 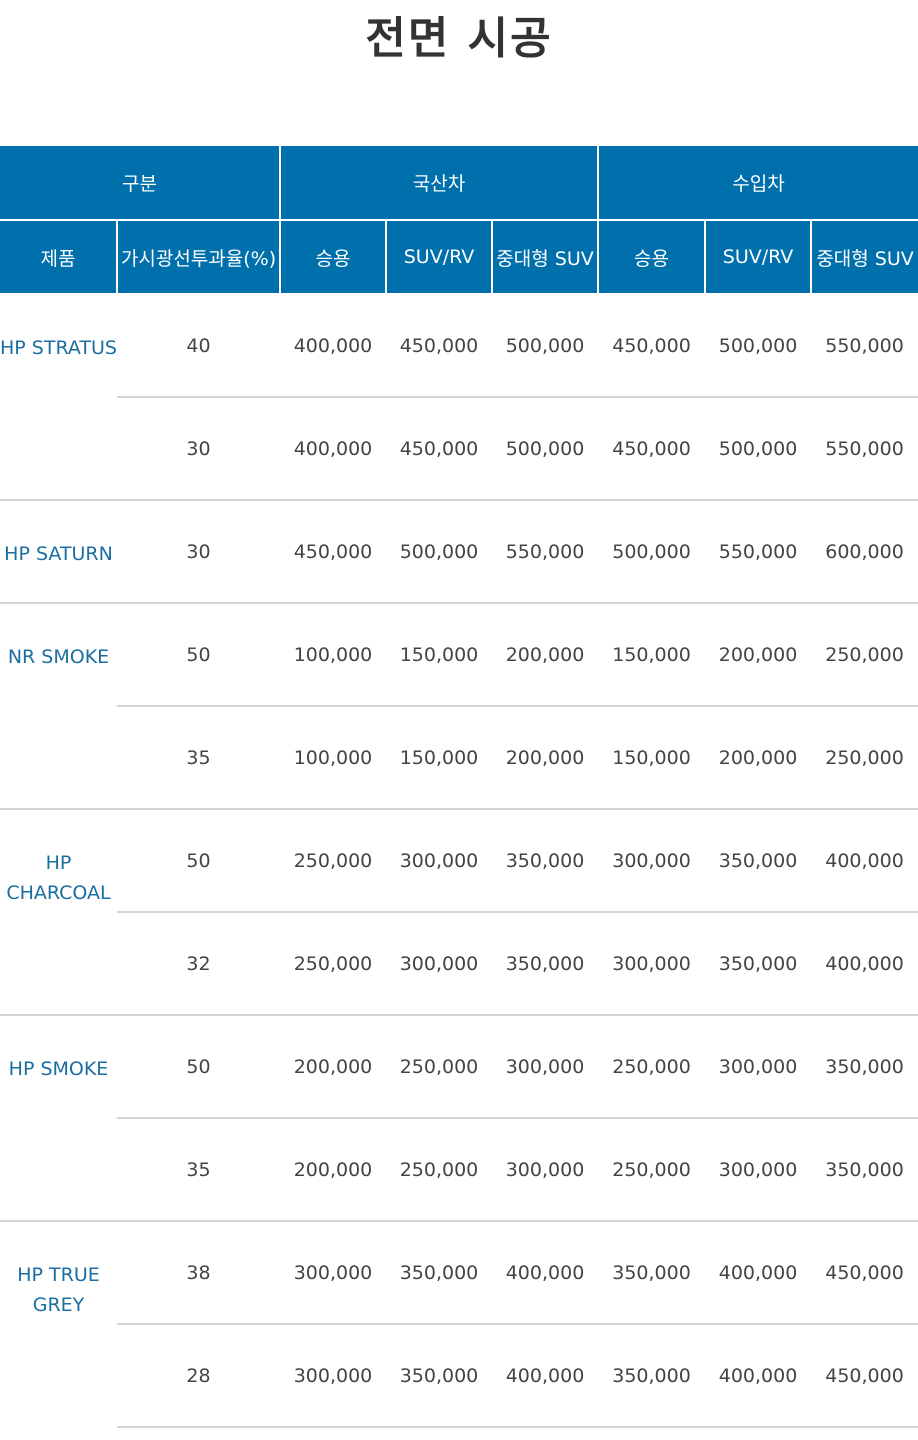 What do you see at coordinates (58, 551) in the screenshot?
I see `product-name: HP SATURN` at bounding box center [58, 551].